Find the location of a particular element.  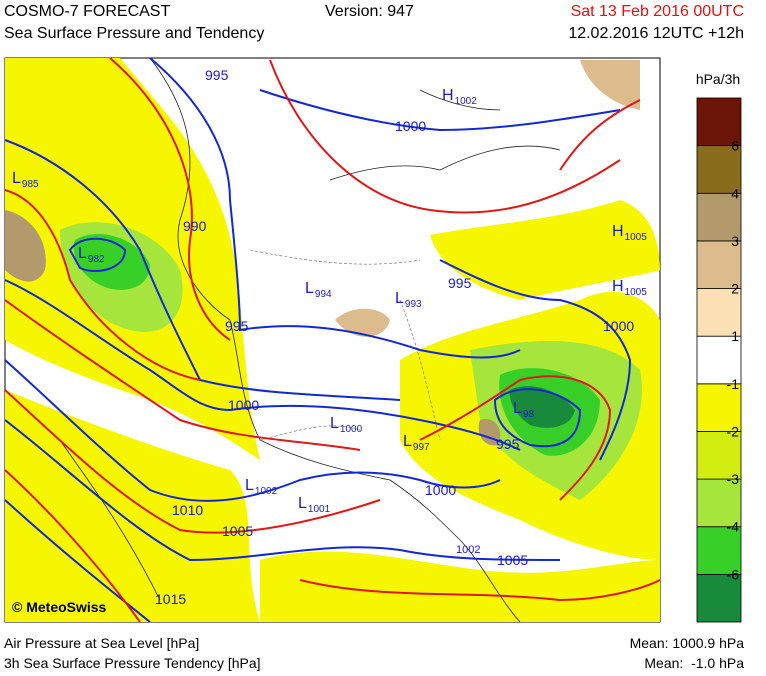

isobar-label: 1002 is located at coordinates (468, 550).